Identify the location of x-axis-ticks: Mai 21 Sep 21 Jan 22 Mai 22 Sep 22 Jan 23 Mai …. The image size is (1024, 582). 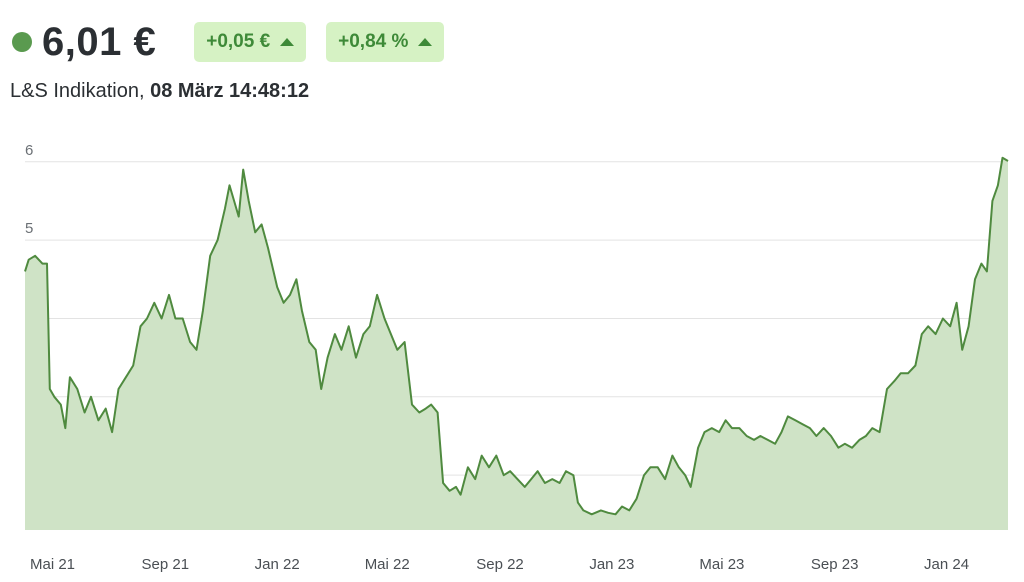
(499, 564).